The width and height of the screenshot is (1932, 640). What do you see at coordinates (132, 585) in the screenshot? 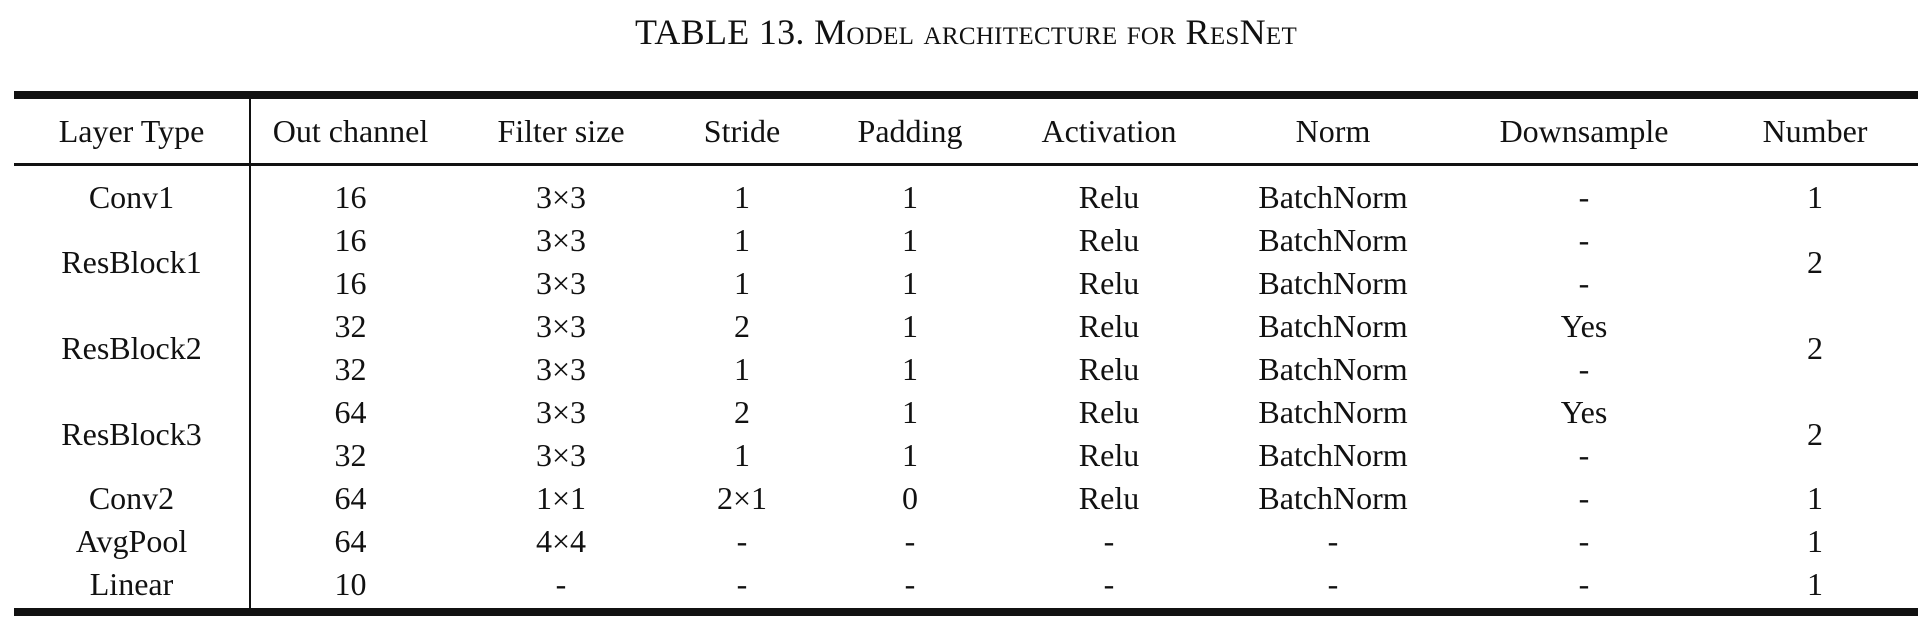
I see `cell-layer-type: Linear` at bounding box center [132, 585].